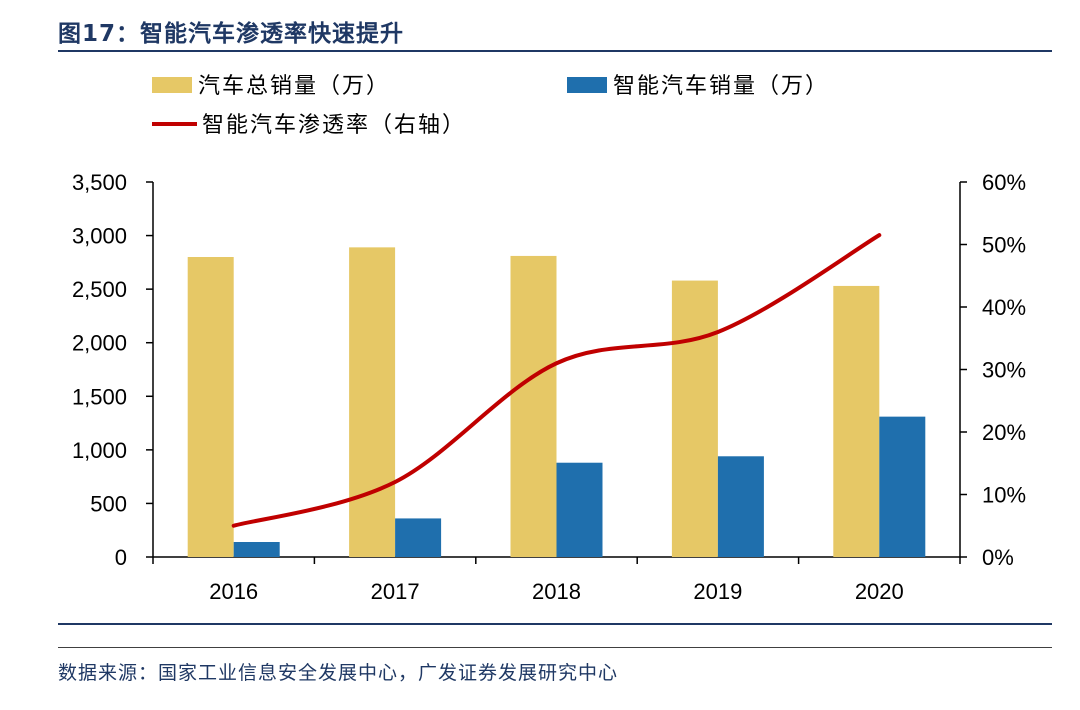 Image resolution: width=1080 pixels, height=710 pixels. Describe the element at coordinates (294, 86) in the screenshot. I see `legend-total-sales-label: 汽车总销量（万）` at that location.